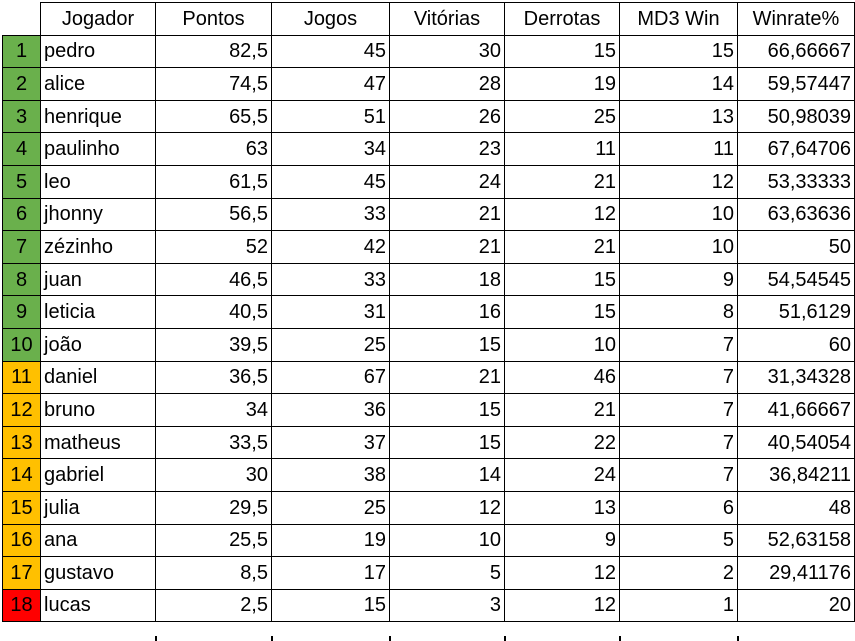  Describe the element at coordinates (796, 116) in the screenshot. I see `winrate-cell: 50,98039` at that location.